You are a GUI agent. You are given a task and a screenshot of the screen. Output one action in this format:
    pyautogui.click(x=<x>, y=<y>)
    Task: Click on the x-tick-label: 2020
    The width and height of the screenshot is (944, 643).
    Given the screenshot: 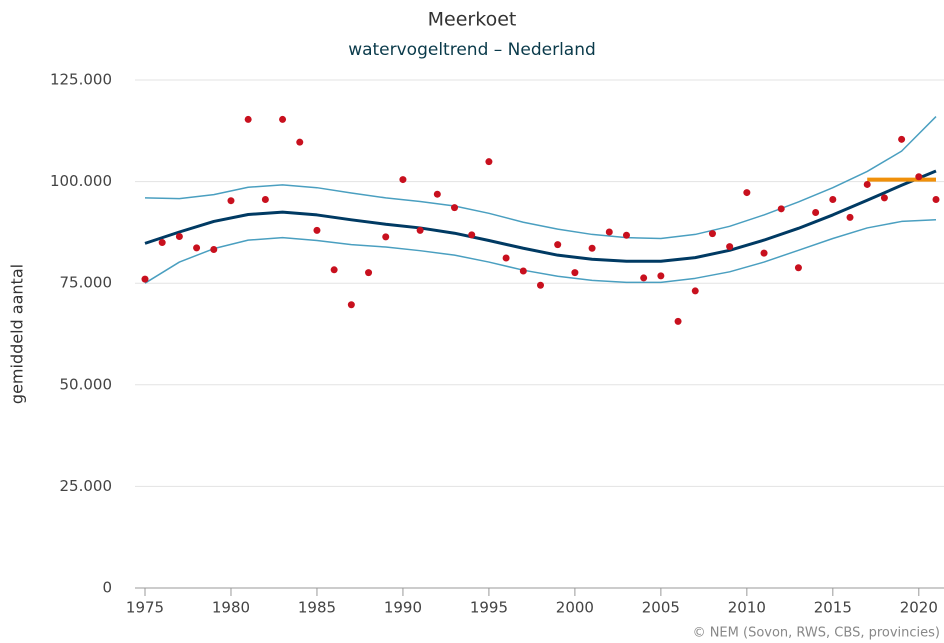 What is the action you would take?
    pyautogui.click(x=919, y=608)
    